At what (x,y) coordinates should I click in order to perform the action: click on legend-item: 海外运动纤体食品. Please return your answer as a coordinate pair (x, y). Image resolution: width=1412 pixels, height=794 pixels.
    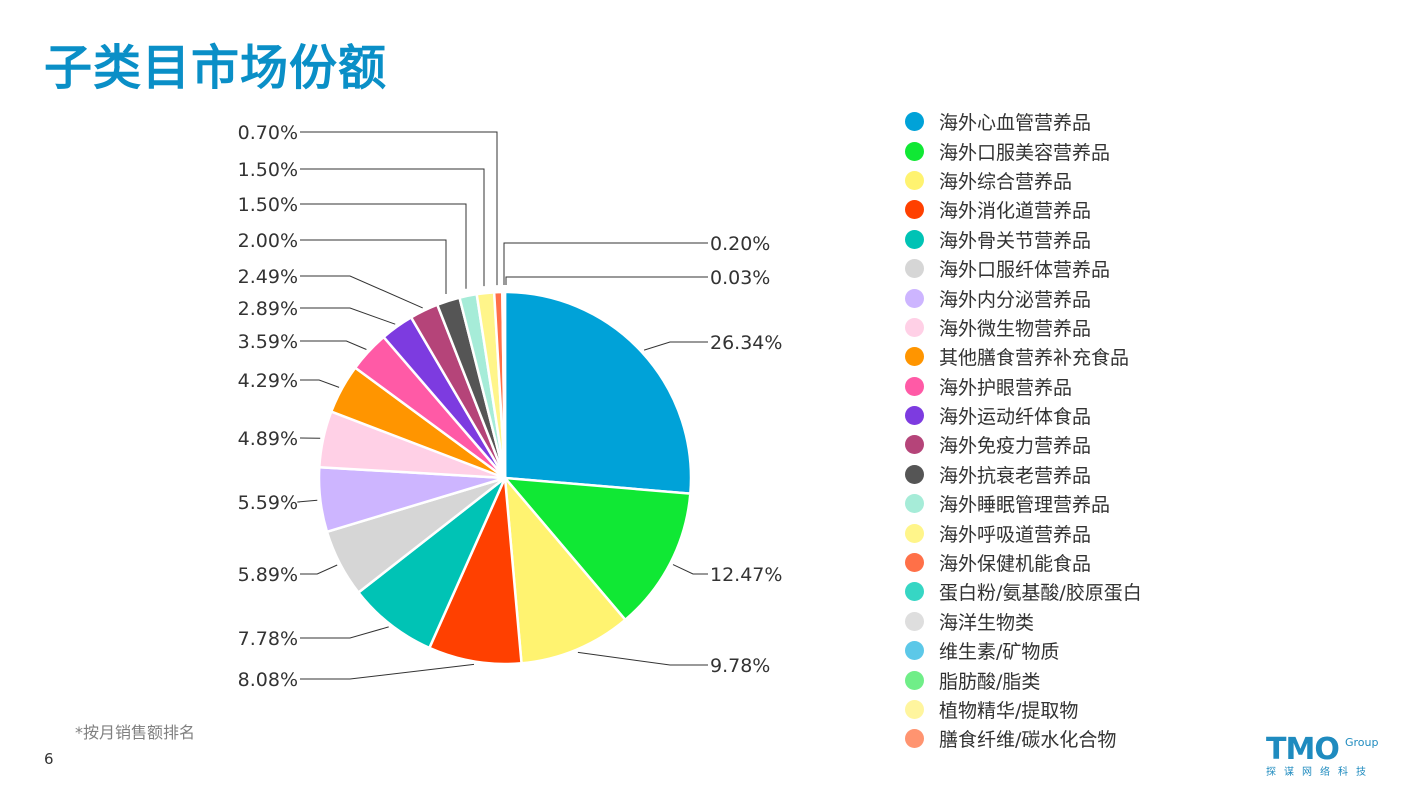
    Looking at the image, I should click on (1023, 415).